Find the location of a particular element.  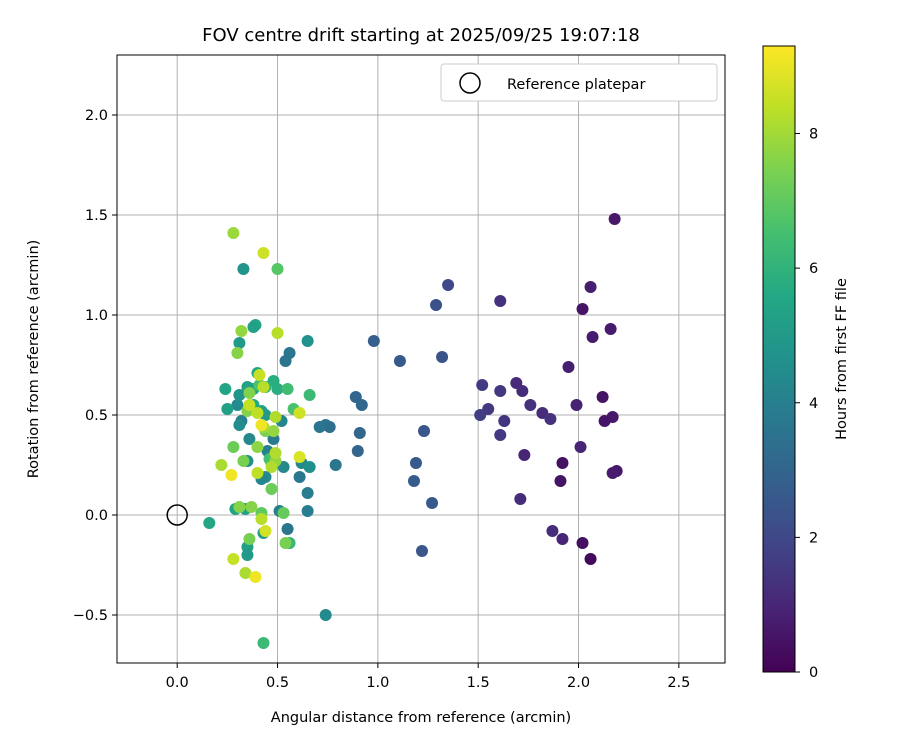

x-tick-label: 0.0 is located at coordinates (177, 683).